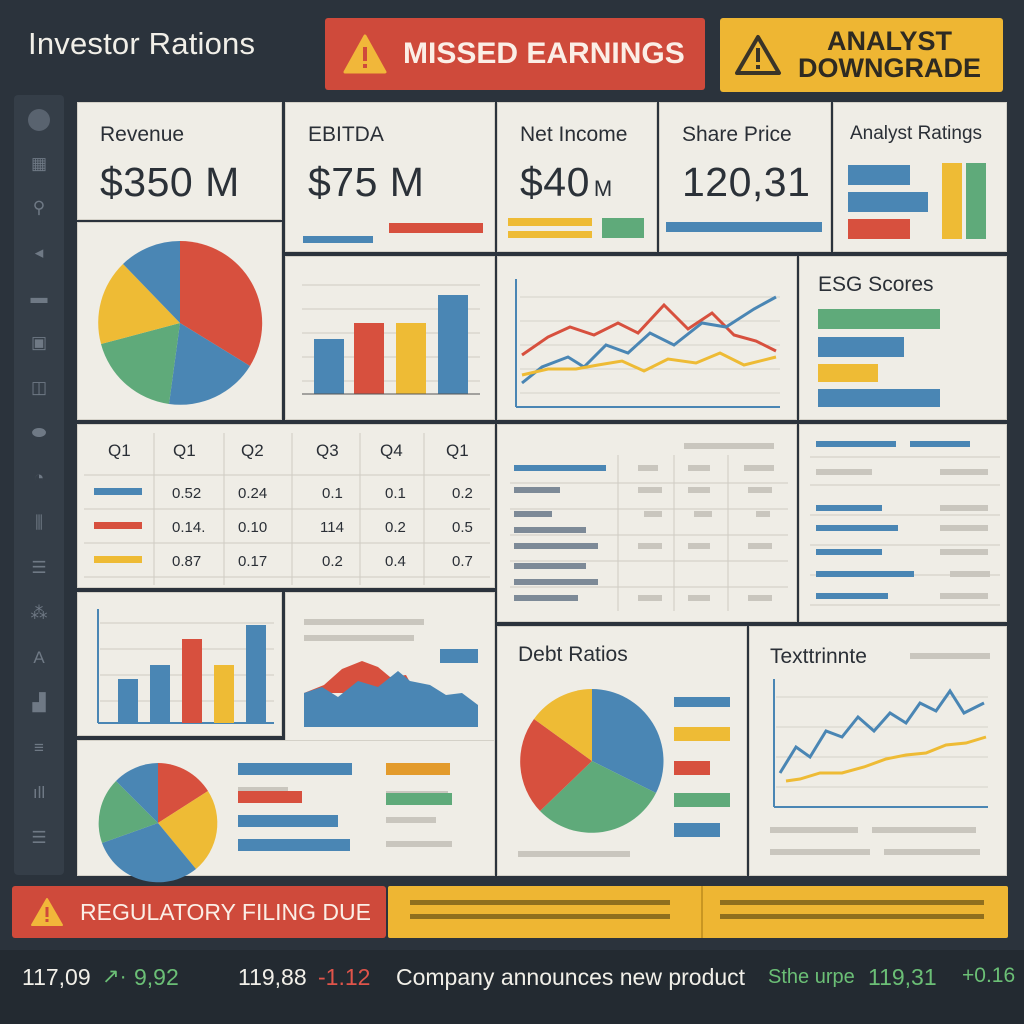 The width and height of the screenshot is (1024, 1024). I want to click on table-cell: 0.17, so click(253, 561).